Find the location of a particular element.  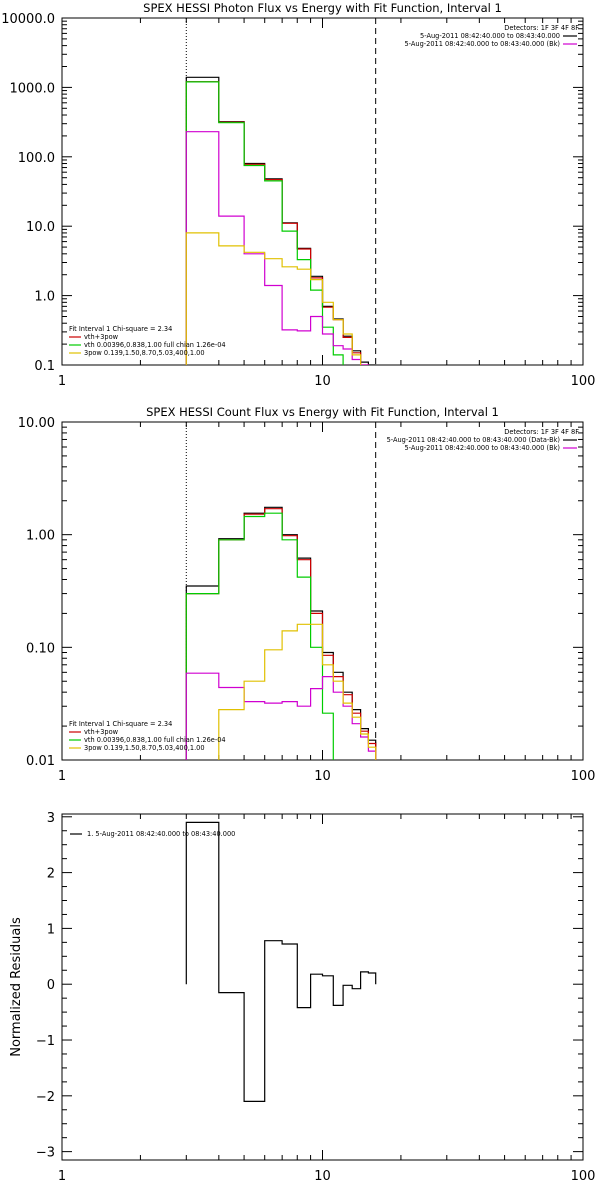

y-tick-label: 10000.0 is located at coordinates (28, 19).